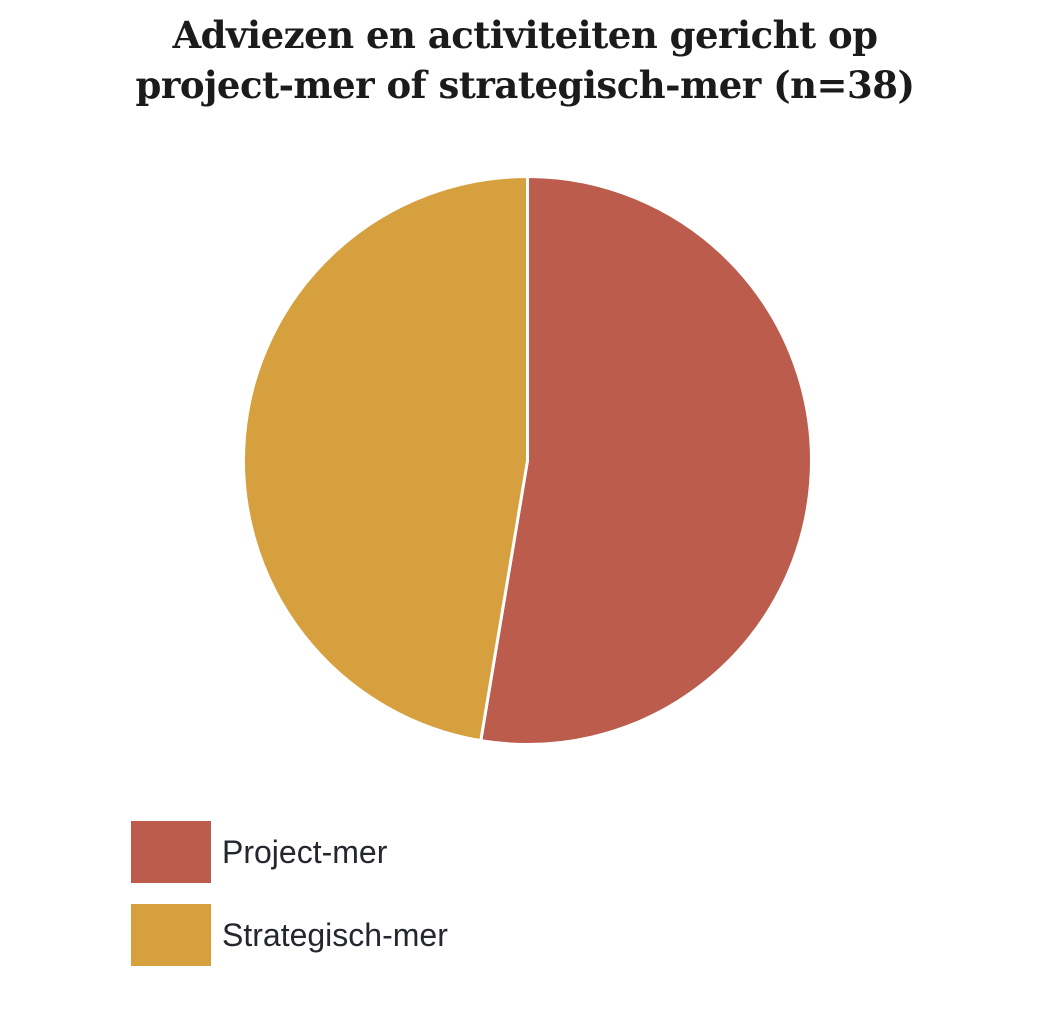 The height and width of the screenshot is (1020, 1050). Describe the element at coordinates (171, 852) in the screenshot. I see `legend-swatch-project-mer` at that location.